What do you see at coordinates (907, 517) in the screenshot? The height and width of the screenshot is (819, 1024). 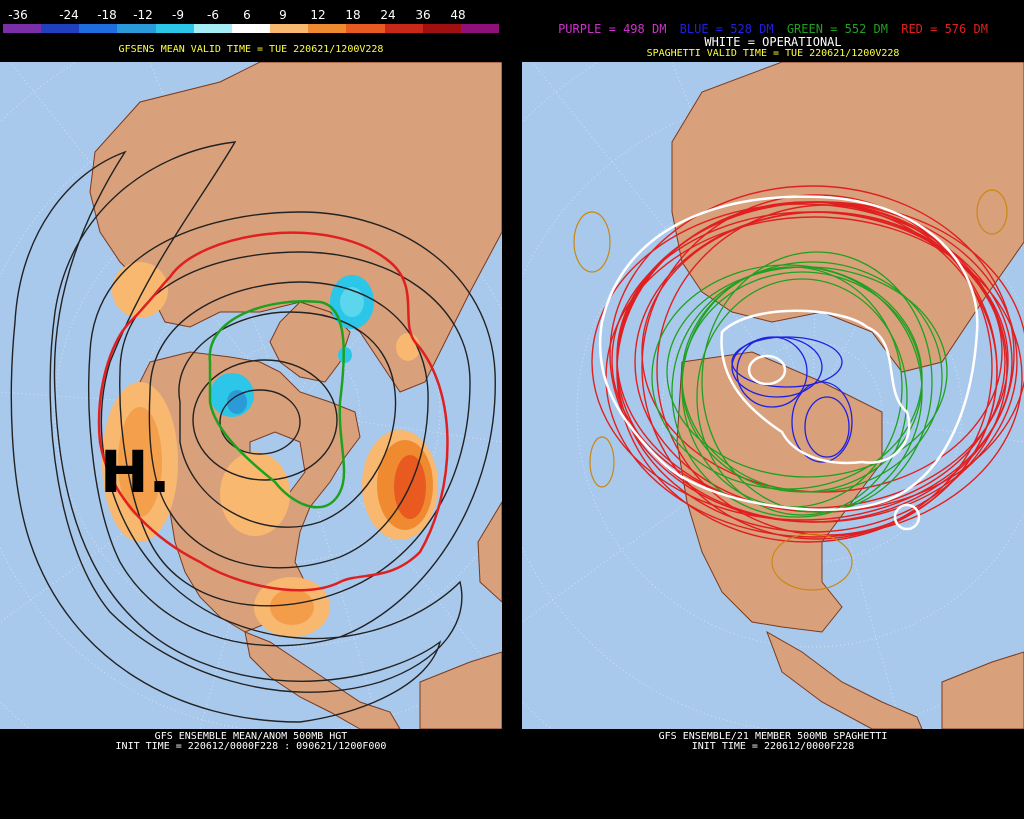 I see `operational-cutoff` at bounding box center [907, 517].